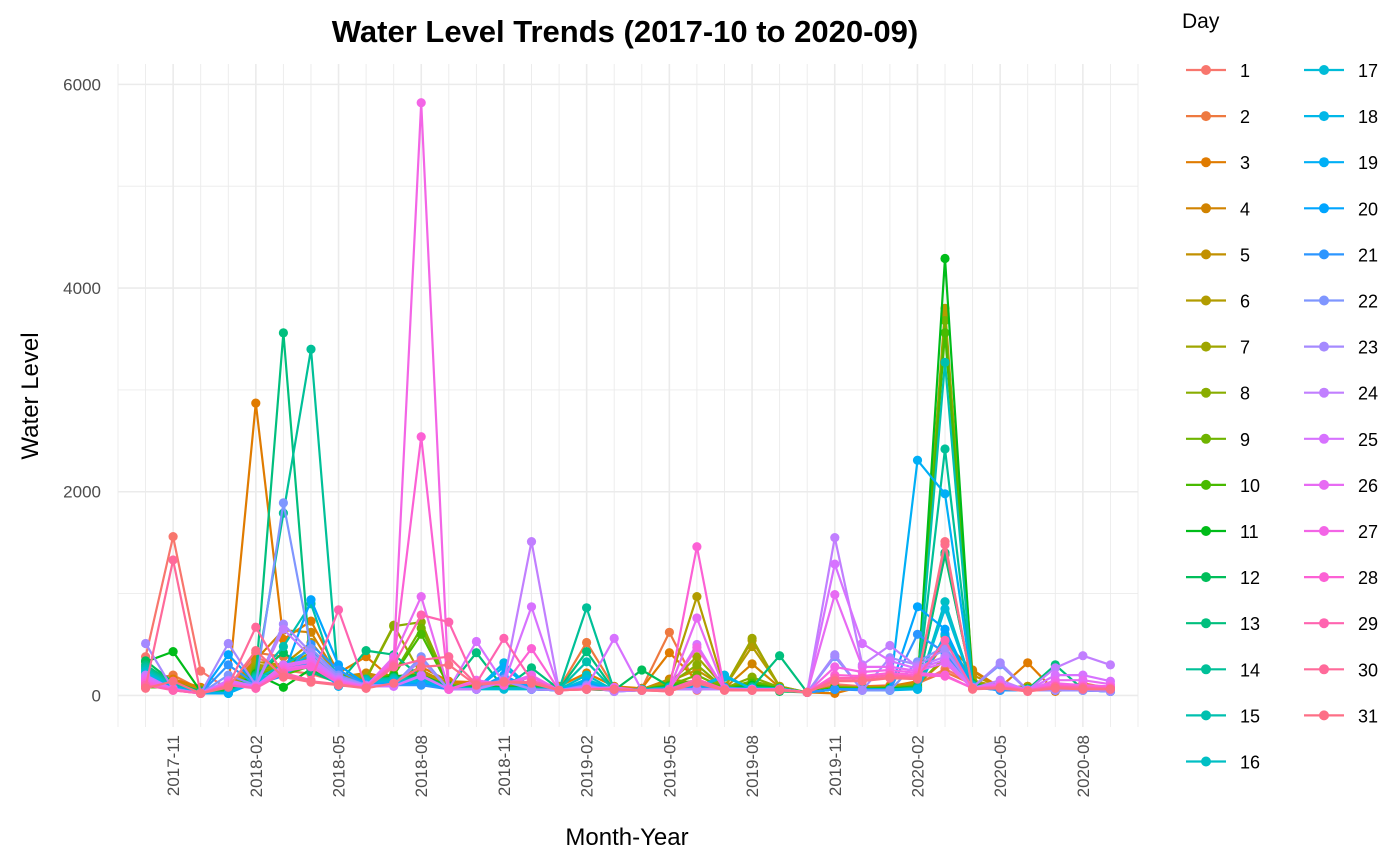  I want to click on legend-label: 5, so click(1245, 255).